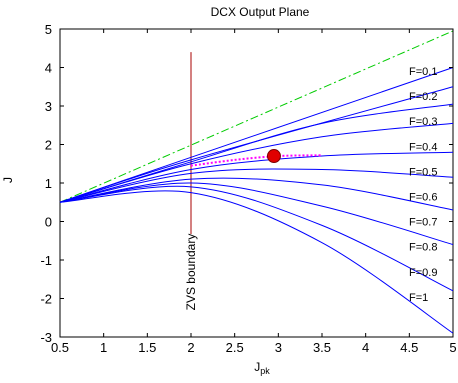  What do you see at coordinates (48, 29) in the screenshot?
I see `y-tick-label: 5` at bounding box center [48, 29].